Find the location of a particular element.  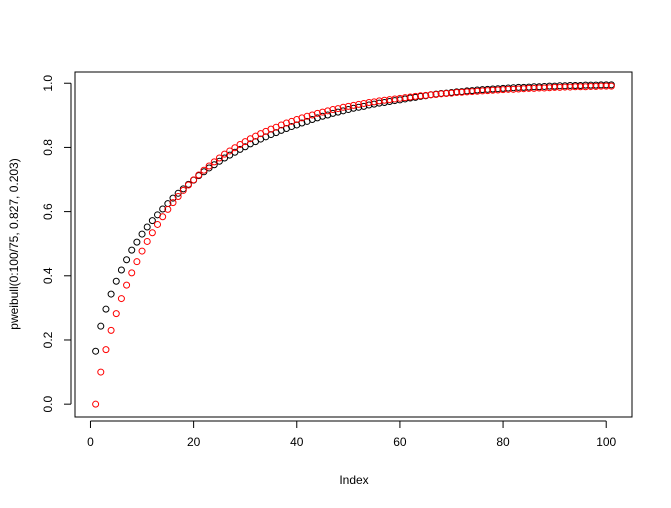

y-tick-label: 0.2 is located at coordinates (48, 339).